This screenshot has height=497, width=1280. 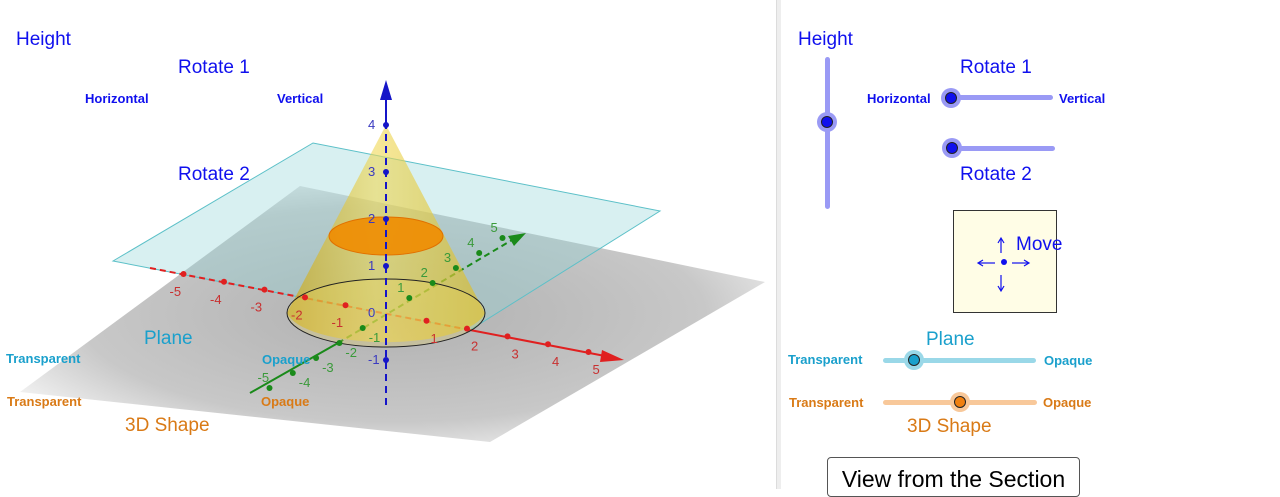 I want to click on plane-slider-label: Plane, so click(x=950, y=339).